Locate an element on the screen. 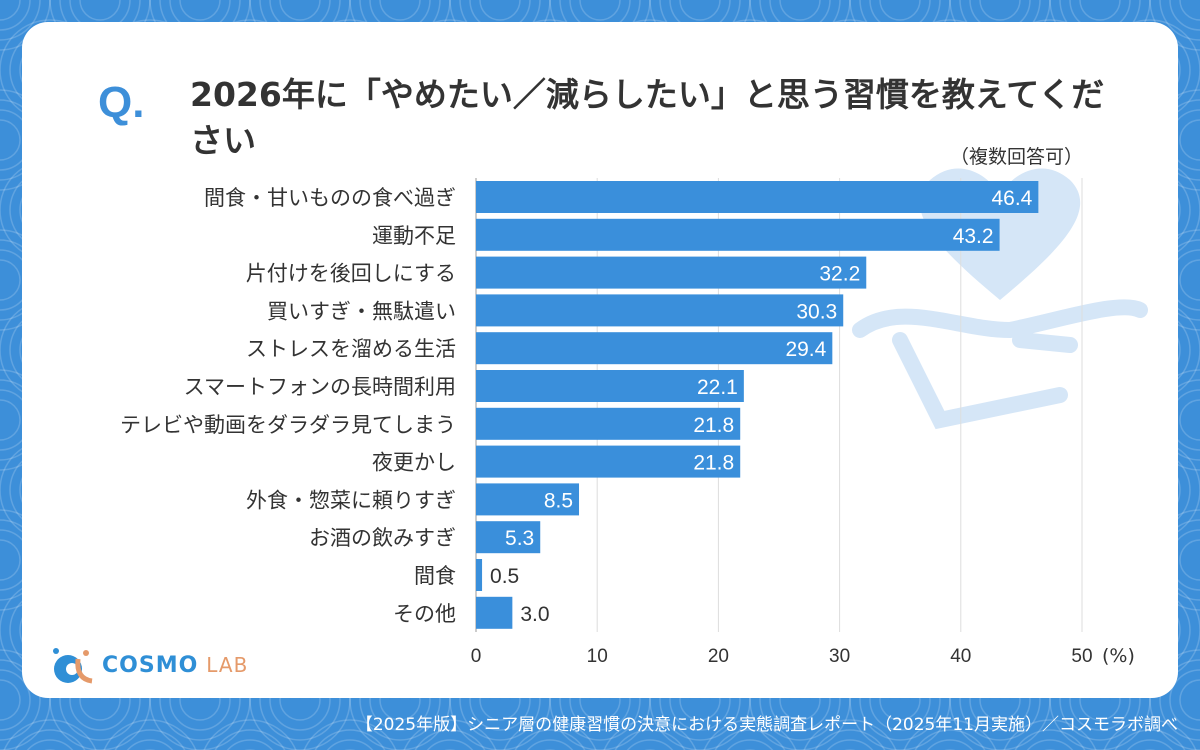  x-tick-label: 10 is located at coordinates (597, 656).